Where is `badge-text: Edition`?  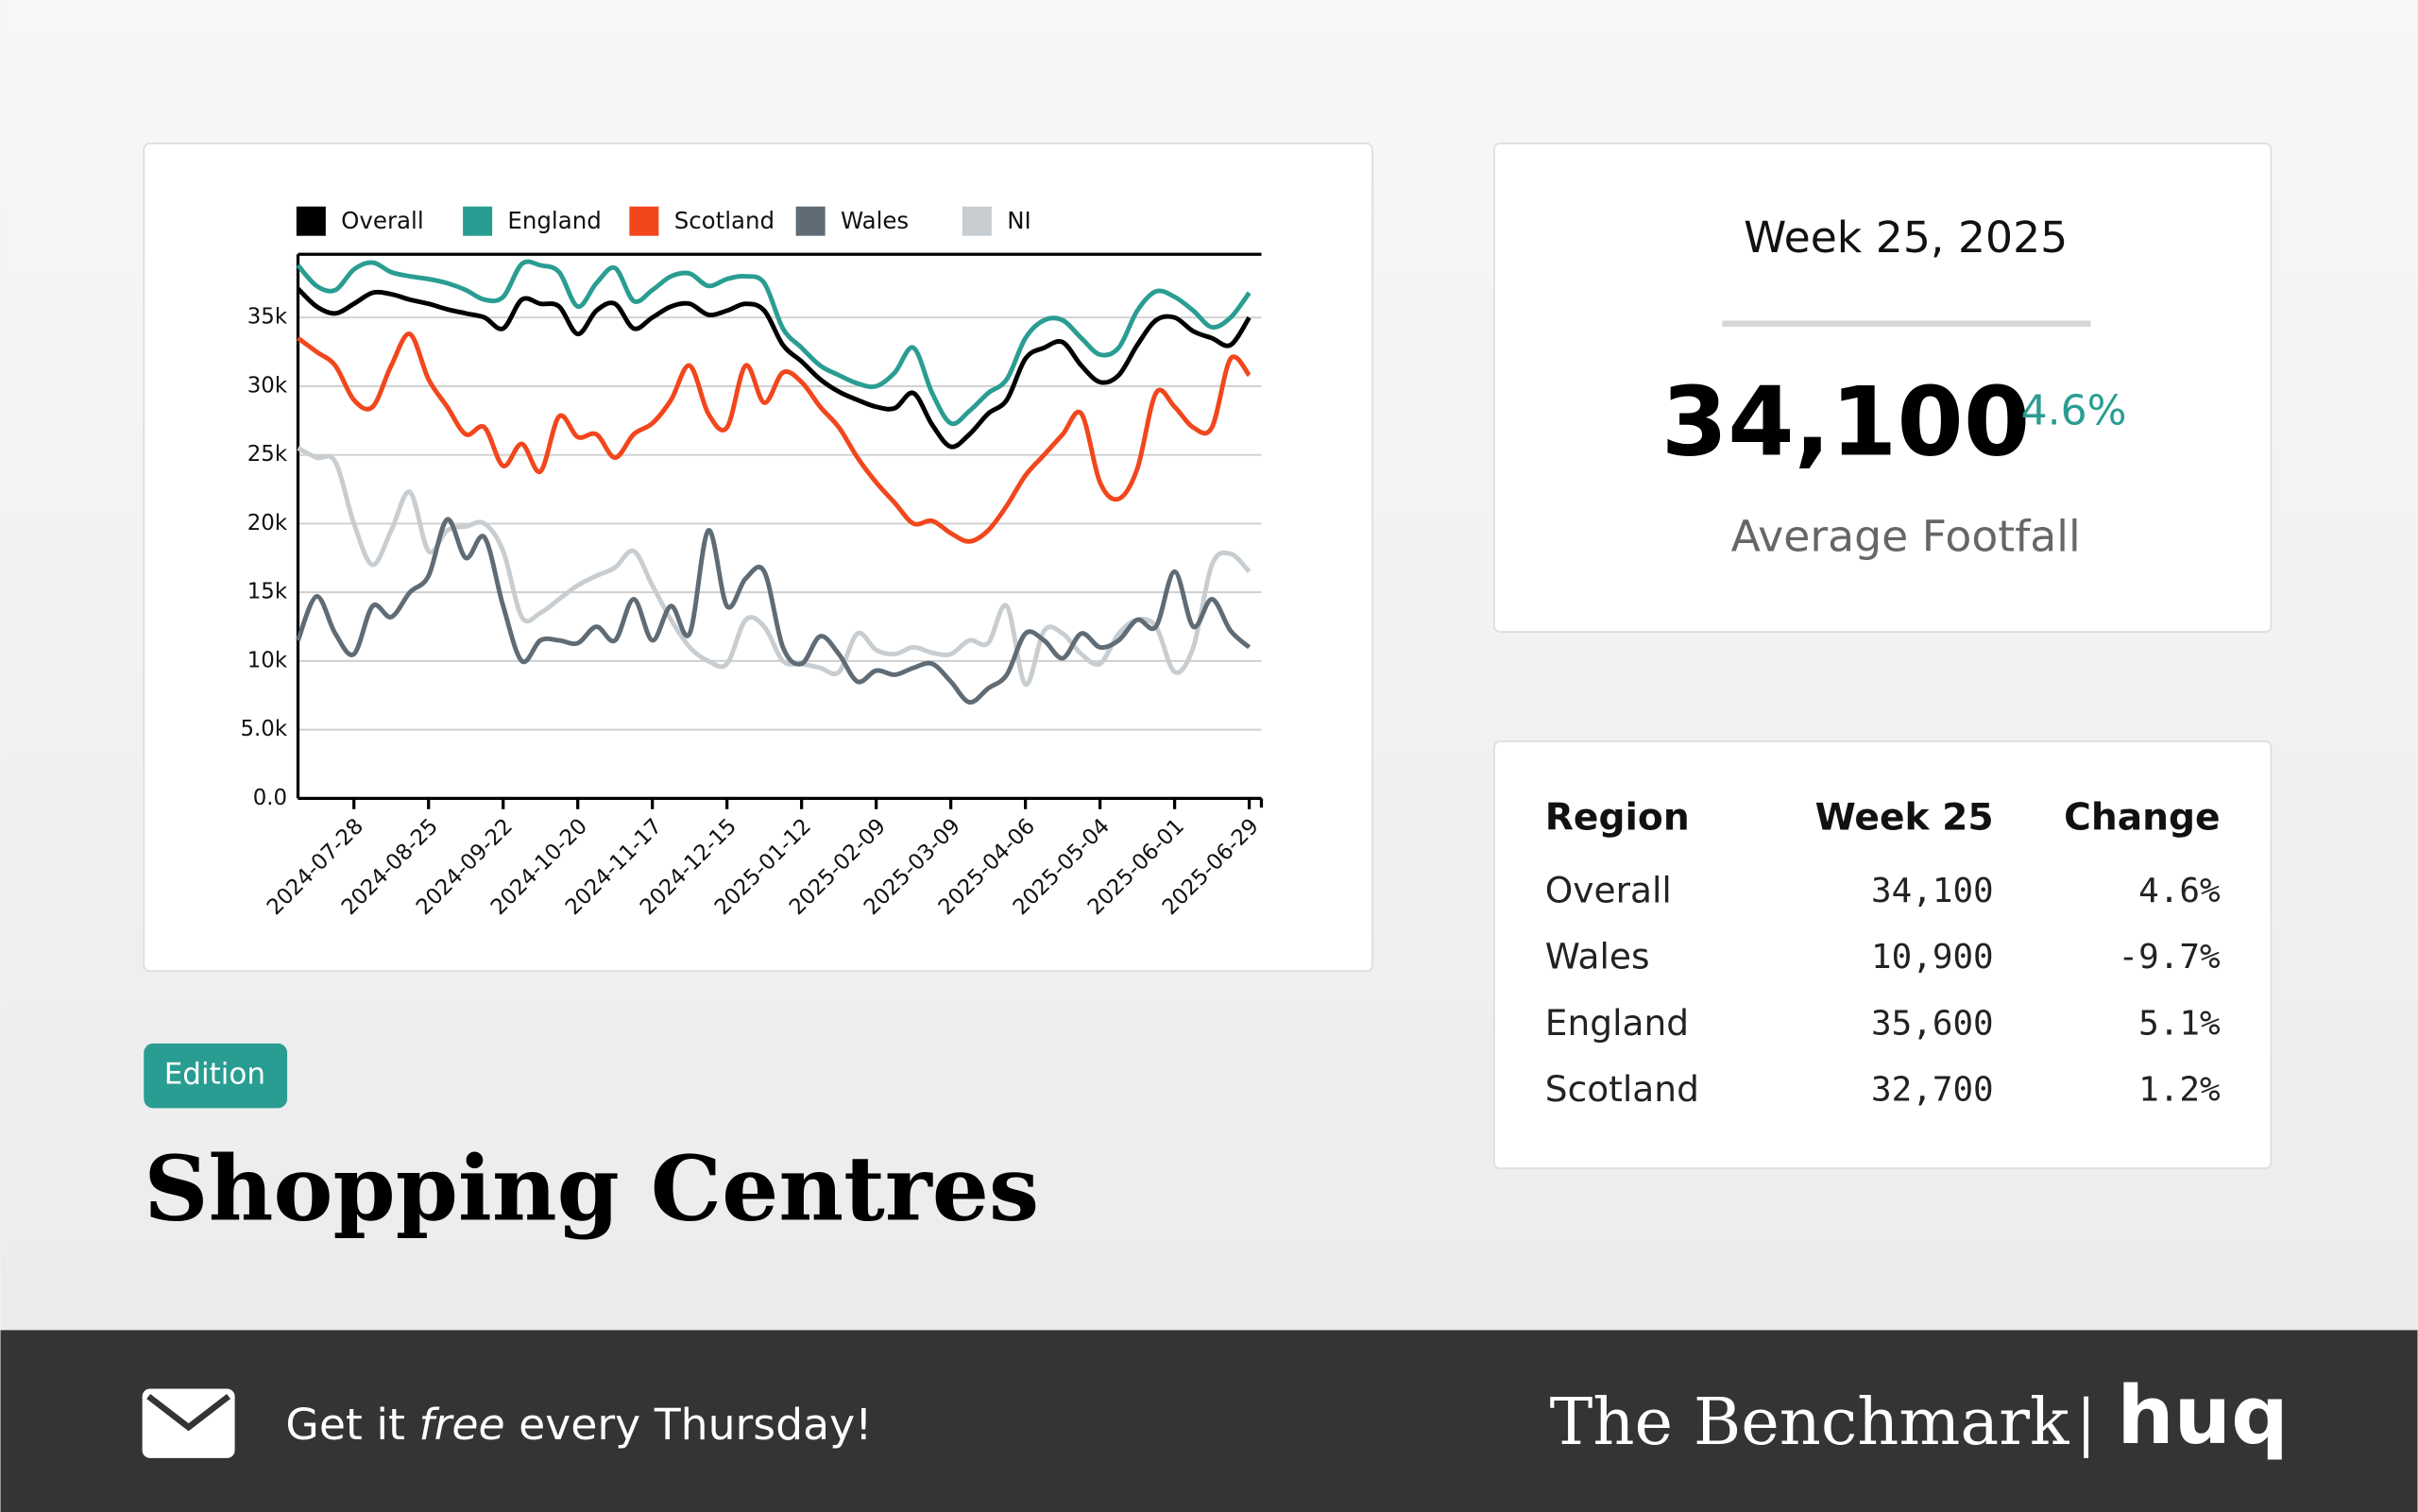 badge-text: Edition is located at coordinates (214, 1075).